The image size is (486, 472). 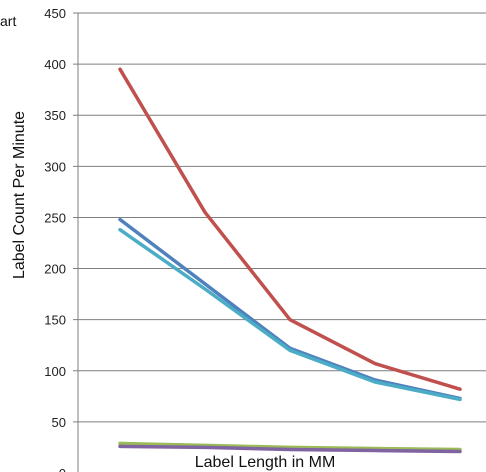 I want to click on y-tick-label: 50, so click(x=59, y=422).